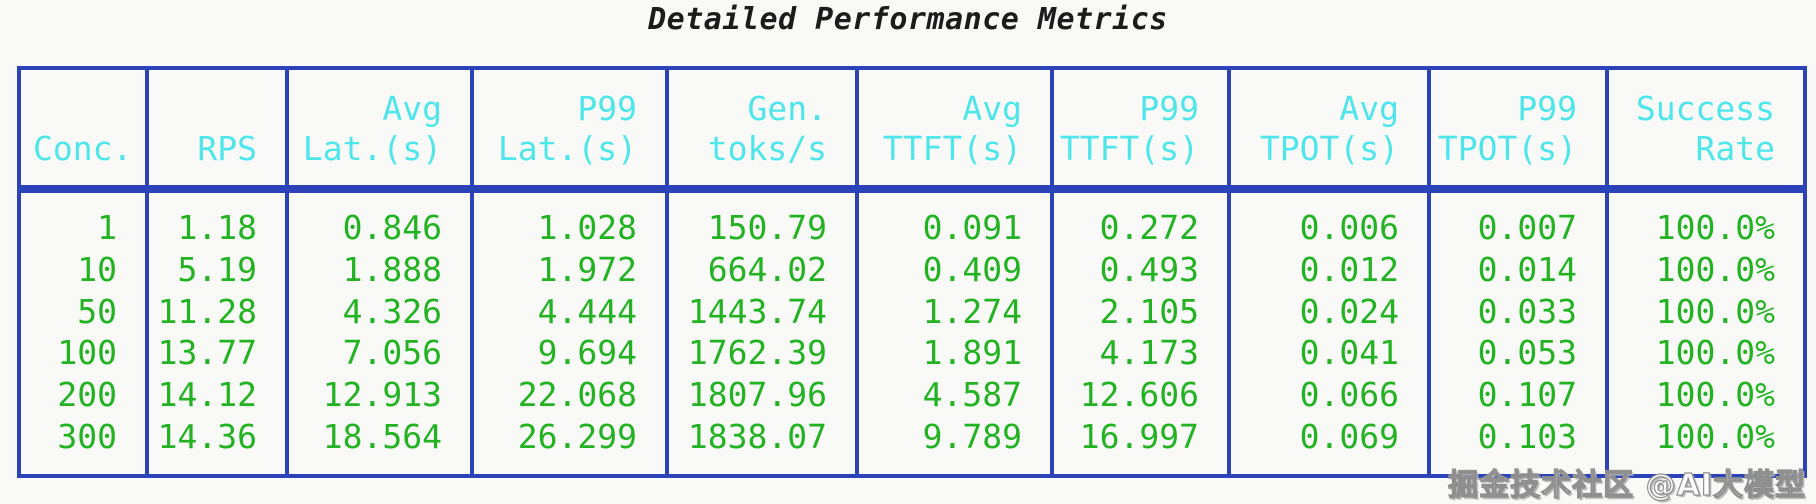 This screenshot has height=504, width=1816. Describe the element at coordinates (587, 269) in the screenshot. I see `table-cell: 1.972` at that location.